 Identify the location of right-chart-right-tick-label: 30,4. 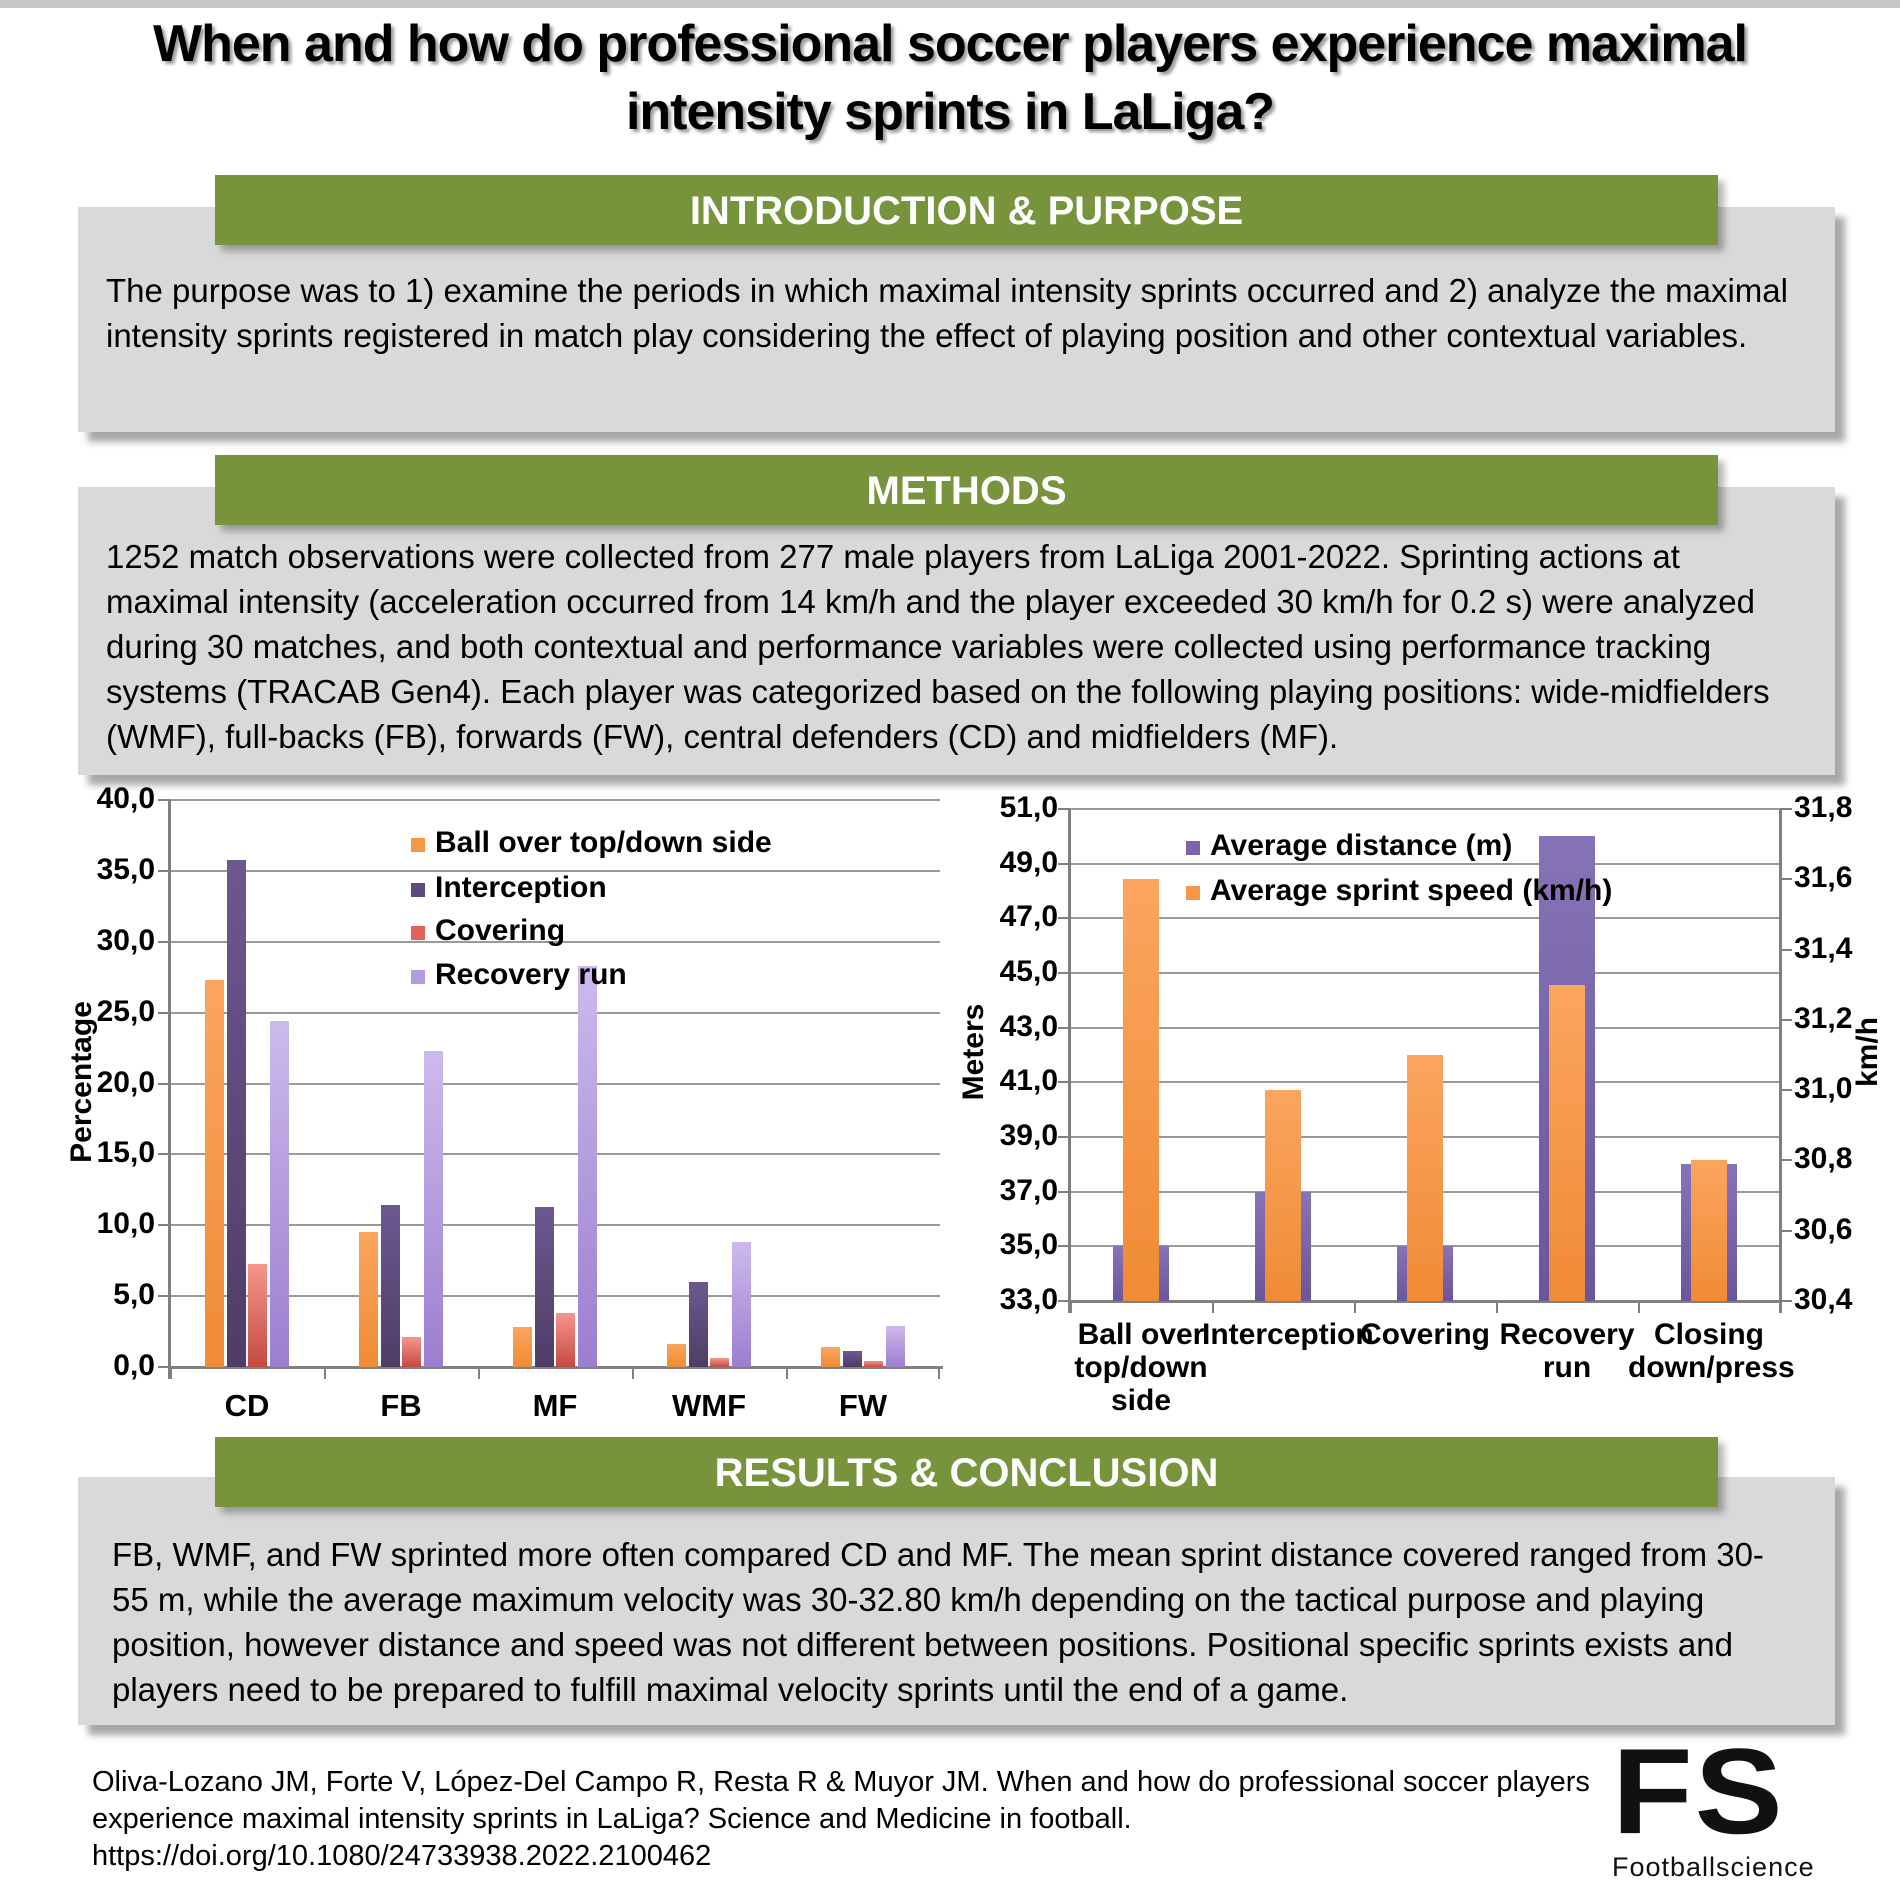
(1823, 1299).